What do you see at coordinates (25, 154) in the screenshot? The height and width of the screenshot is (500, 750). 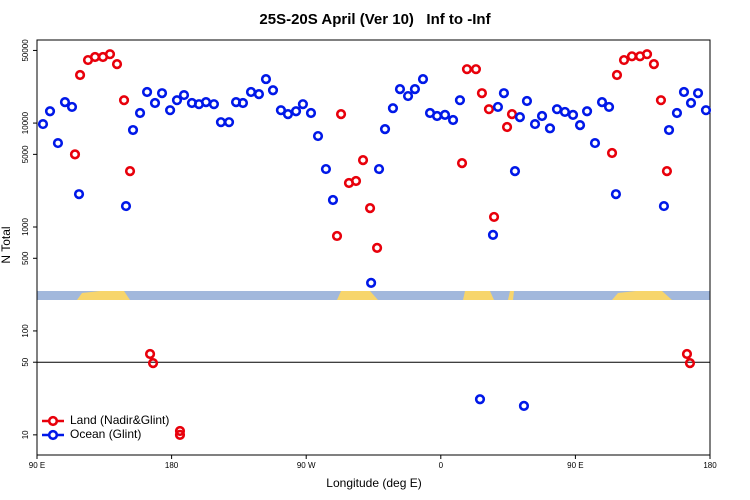 I see `y-tick-label: 5000` at bounding box center [25, 154].